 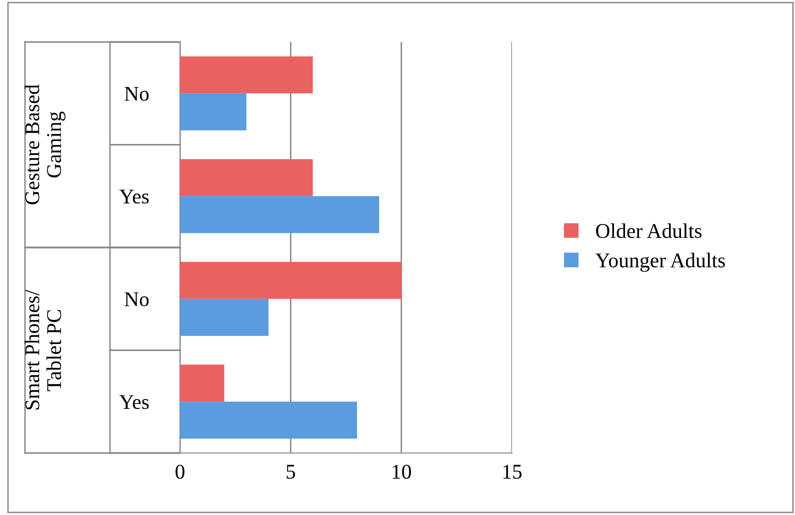 I want to click on text: Smart Phones/ Tablet PC, so click(x=43, y=350).